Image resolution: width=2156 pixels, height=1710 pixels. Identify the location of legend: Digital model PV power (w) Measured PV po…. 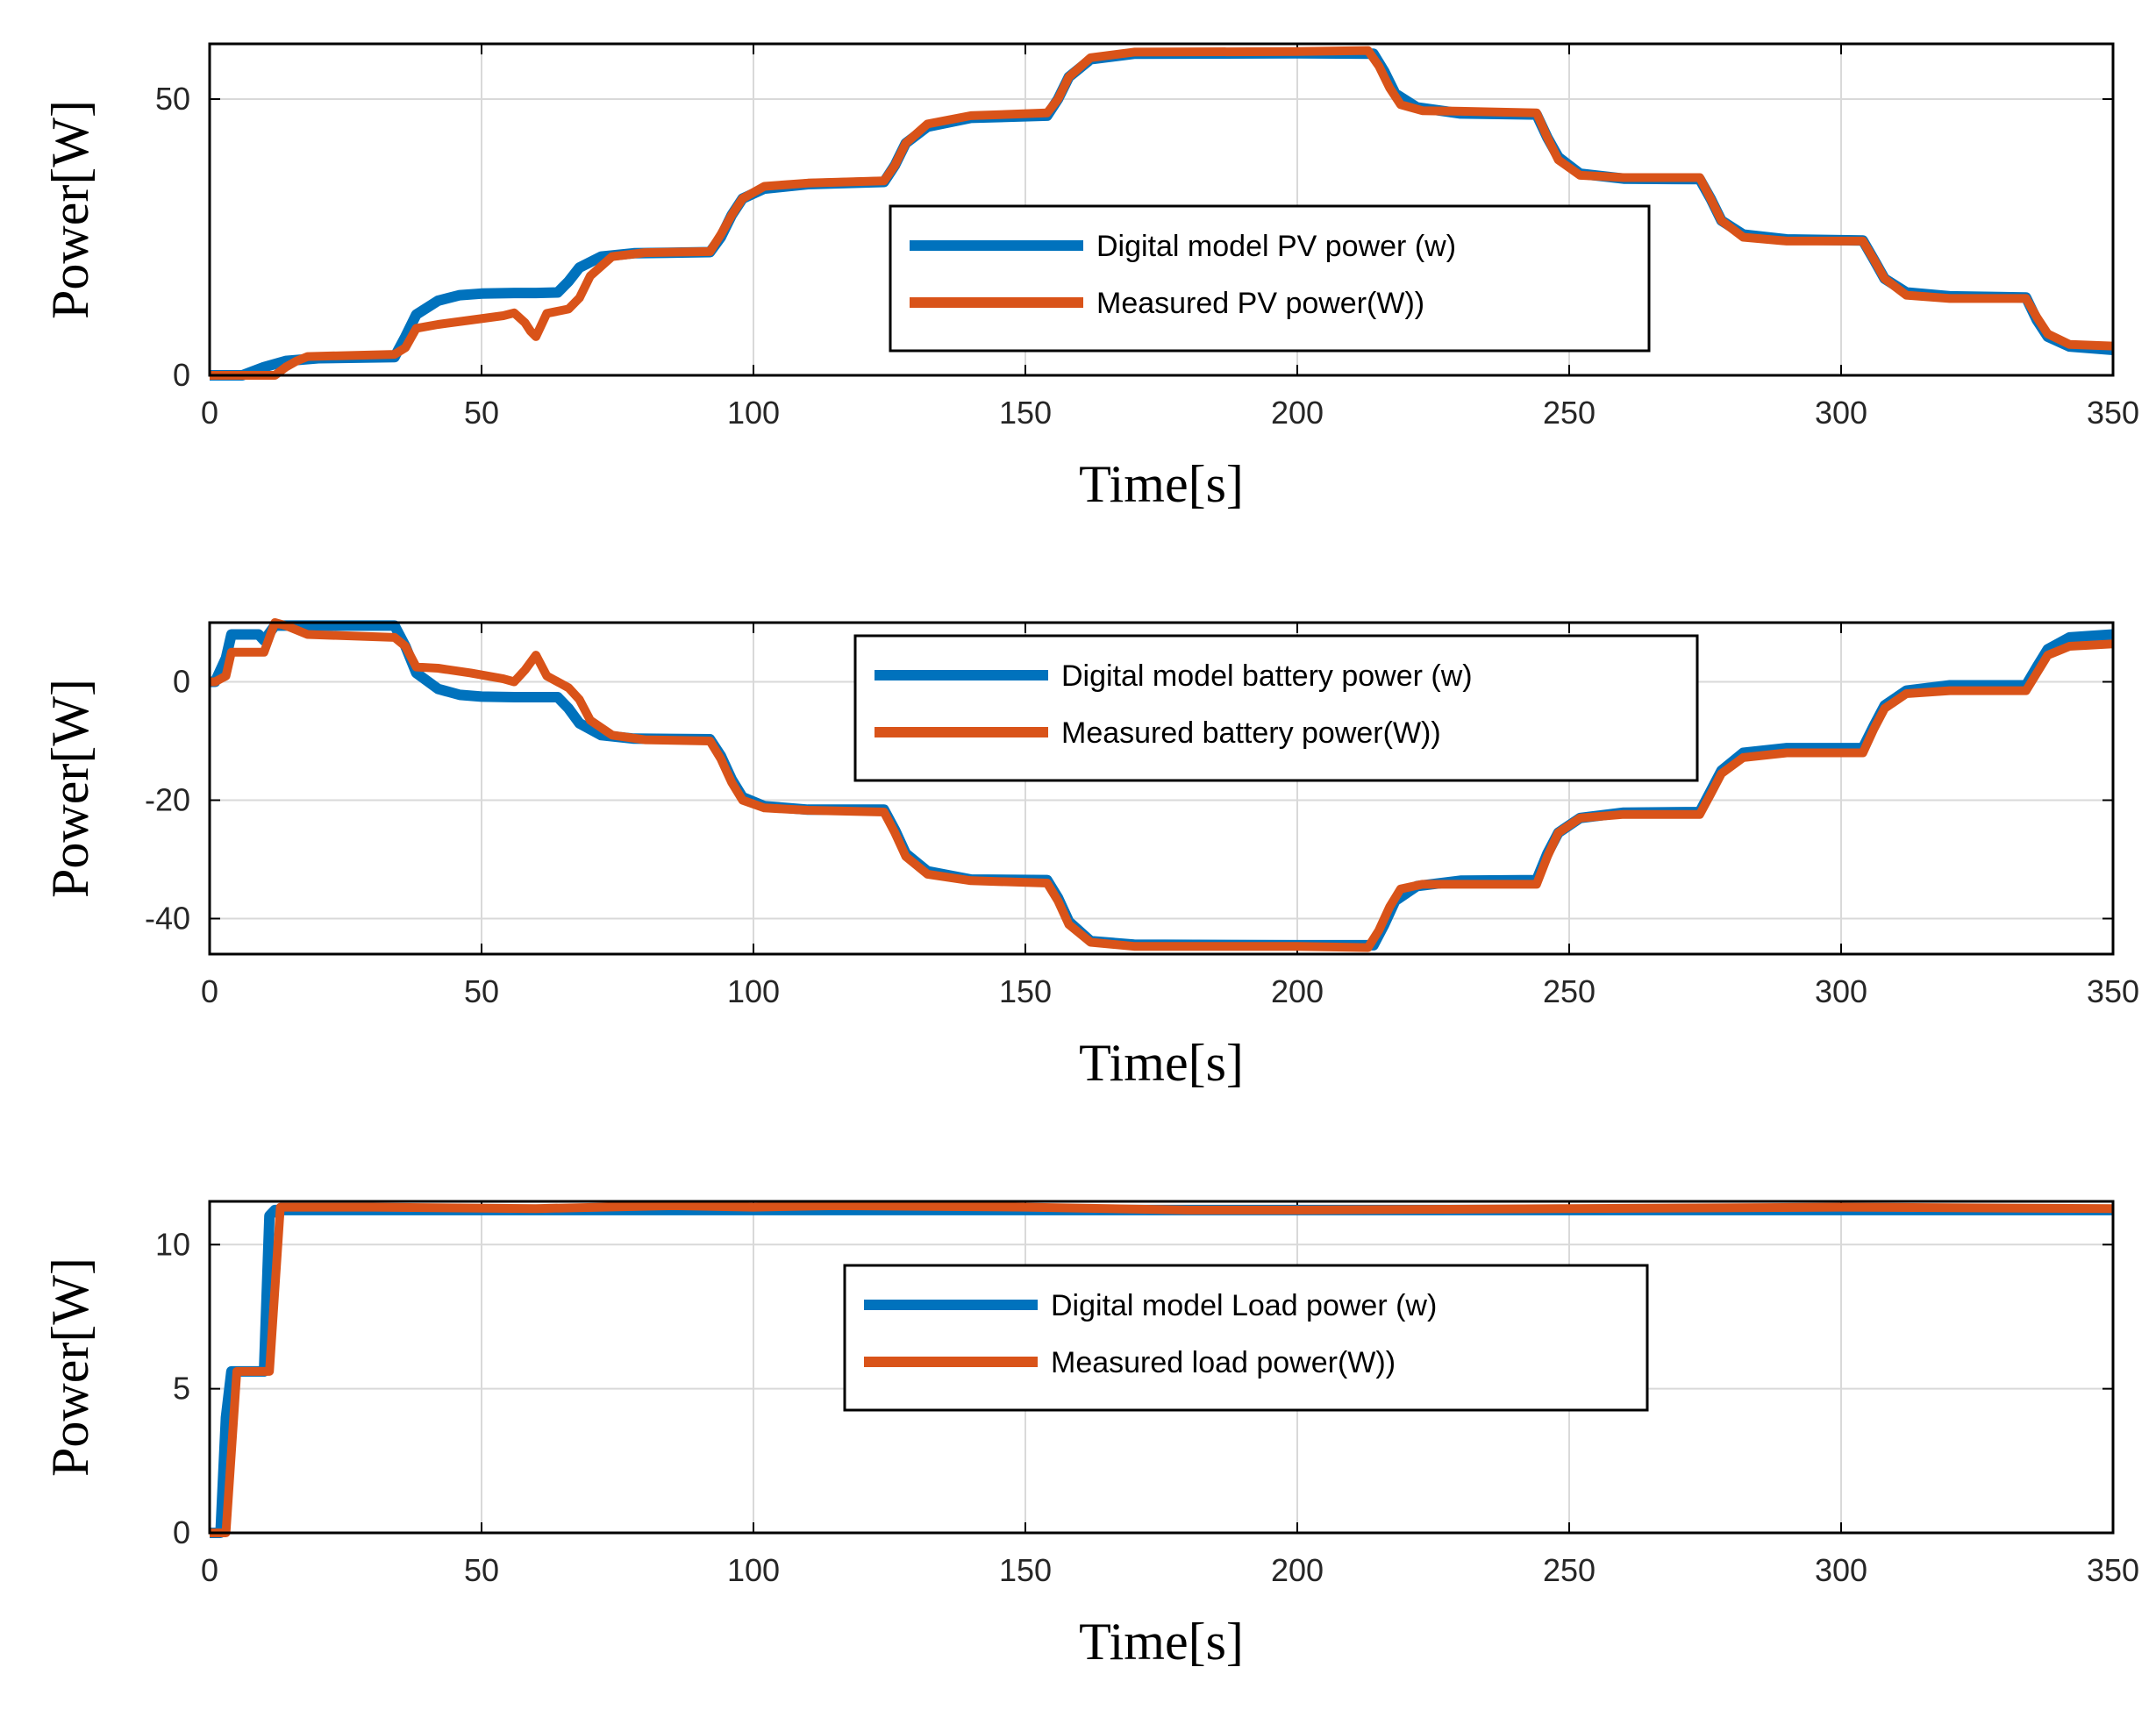
(1270, 278).